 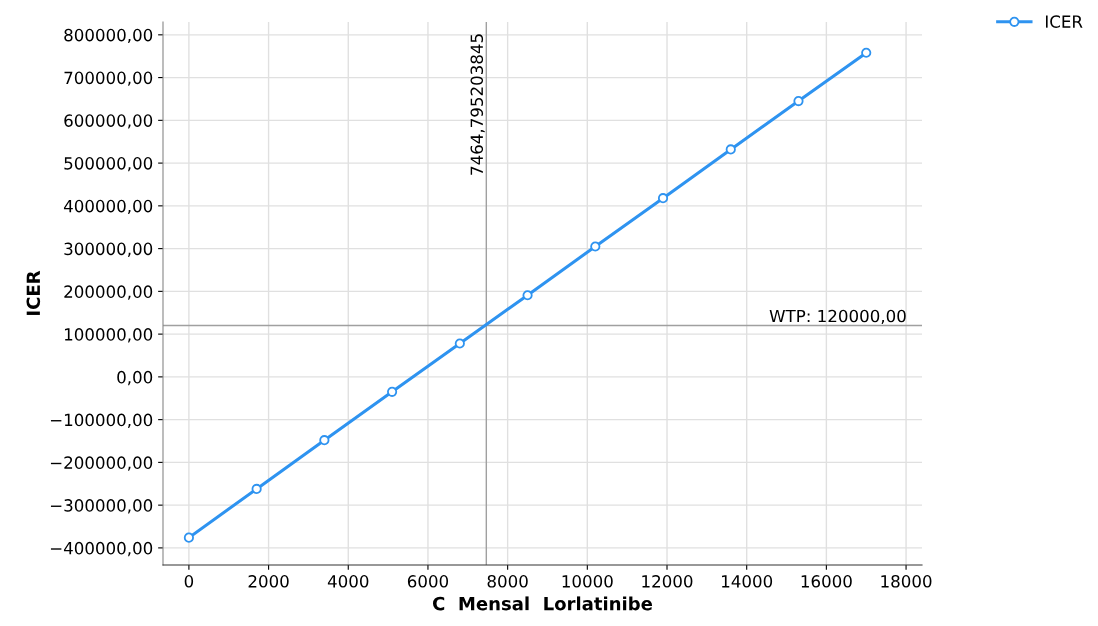 What do you see at coordinates (268, 581) in the screenshot?
I see `x-tick-label: 2000` at bounding box center [268, 581].